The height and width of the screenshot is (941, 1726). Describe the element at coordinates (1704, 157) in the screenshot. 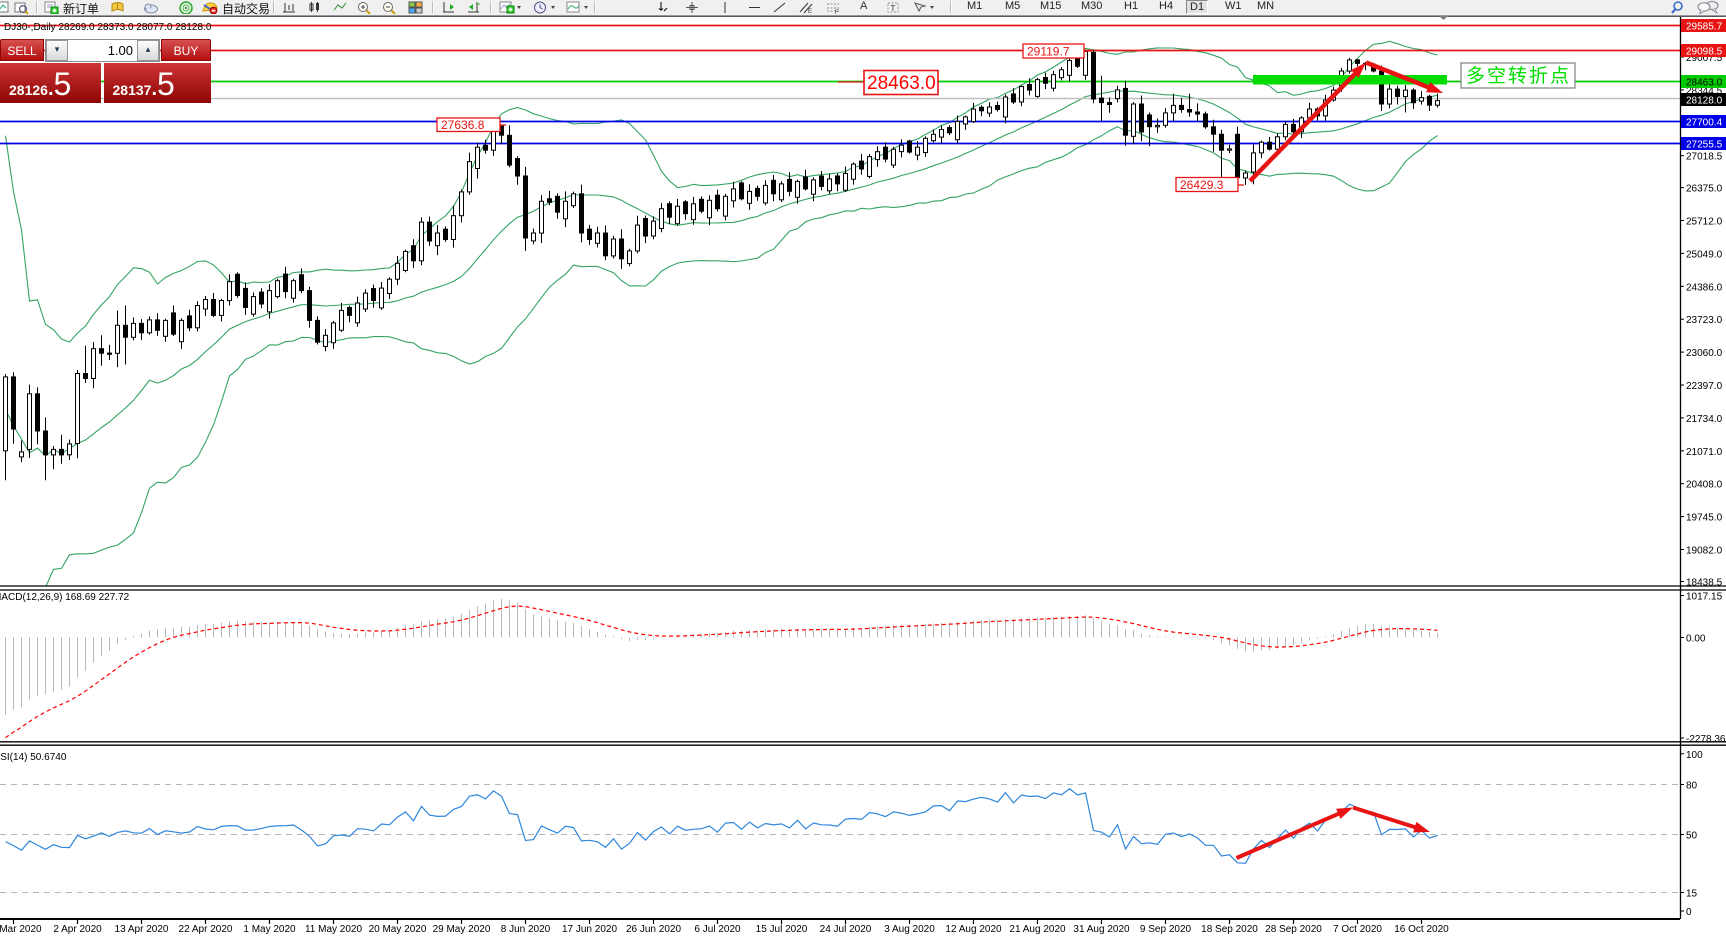

I see `svg-text: 27018.5` at that location.